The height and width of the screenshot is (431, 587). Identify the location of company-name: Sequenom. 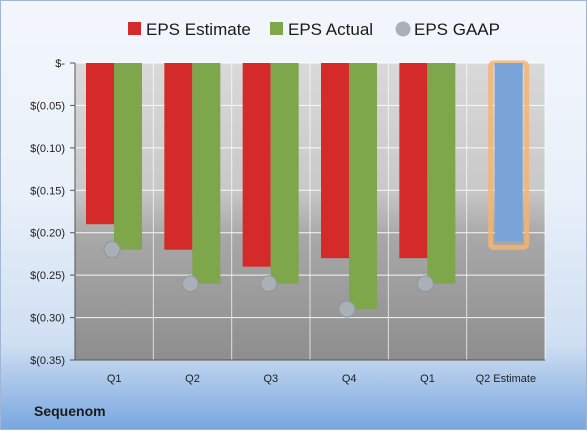
(70, 411).